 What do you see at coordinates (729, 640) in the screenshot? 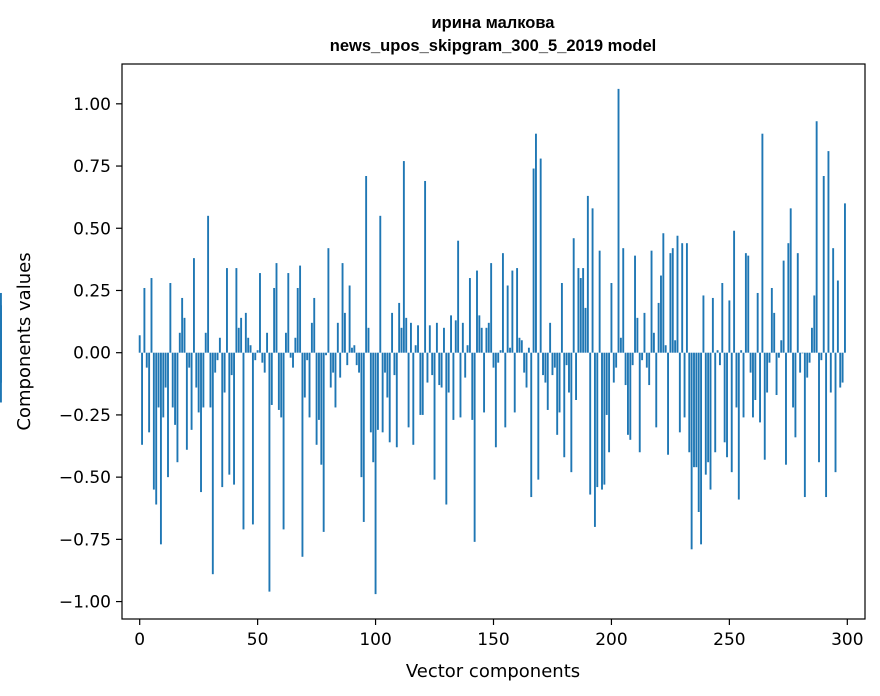
I see `x-tick-label-250: 250` at bounding box center [729, 640].